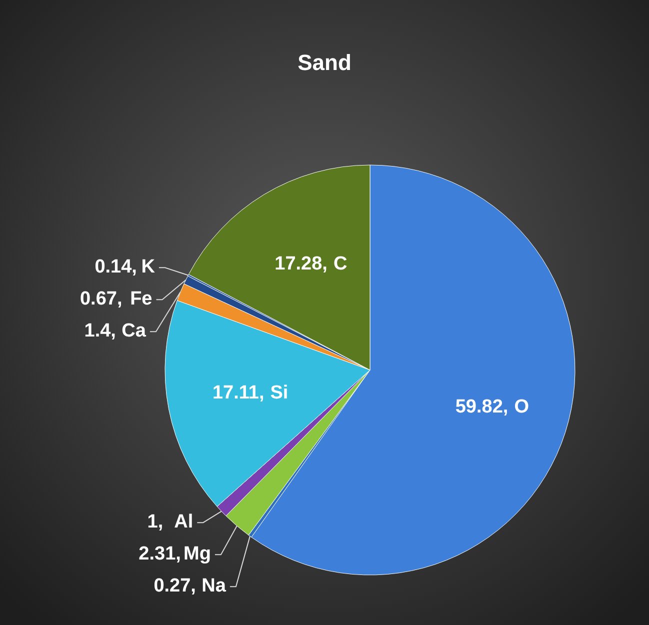  I want to click on slice-label: O, so click(521, 407).